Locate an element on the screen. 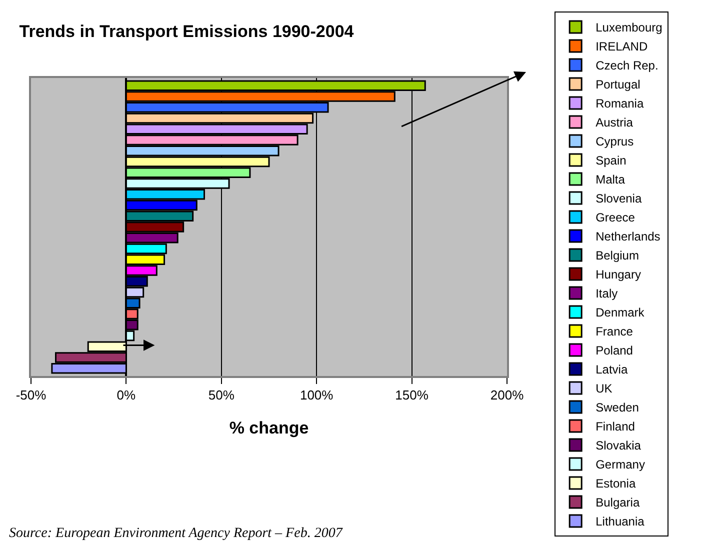 The width and height of the screenshot is (714, 557). chart-title: Trends in Transport Emissions 1990-2004 is located at coordinates (186, 31).